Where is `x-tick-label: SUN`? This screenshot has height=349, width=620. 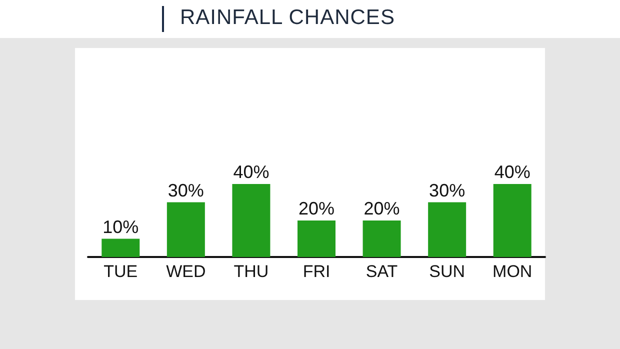
x-tick-label: SUN is located at coordinates (447, 271).